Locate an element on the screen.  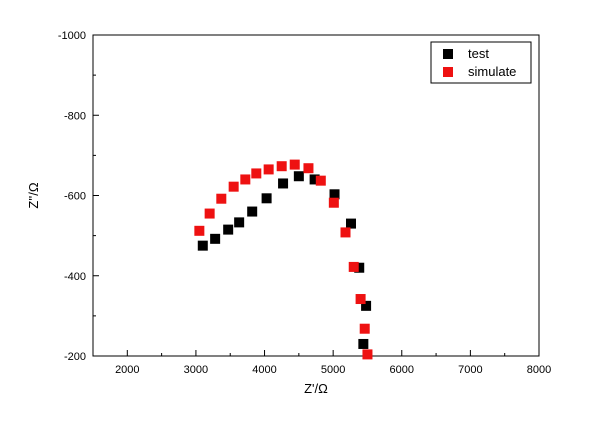
y-axis-ticks: -1000 -800 -600 -400 -200 is located at coordinates (78, 196).